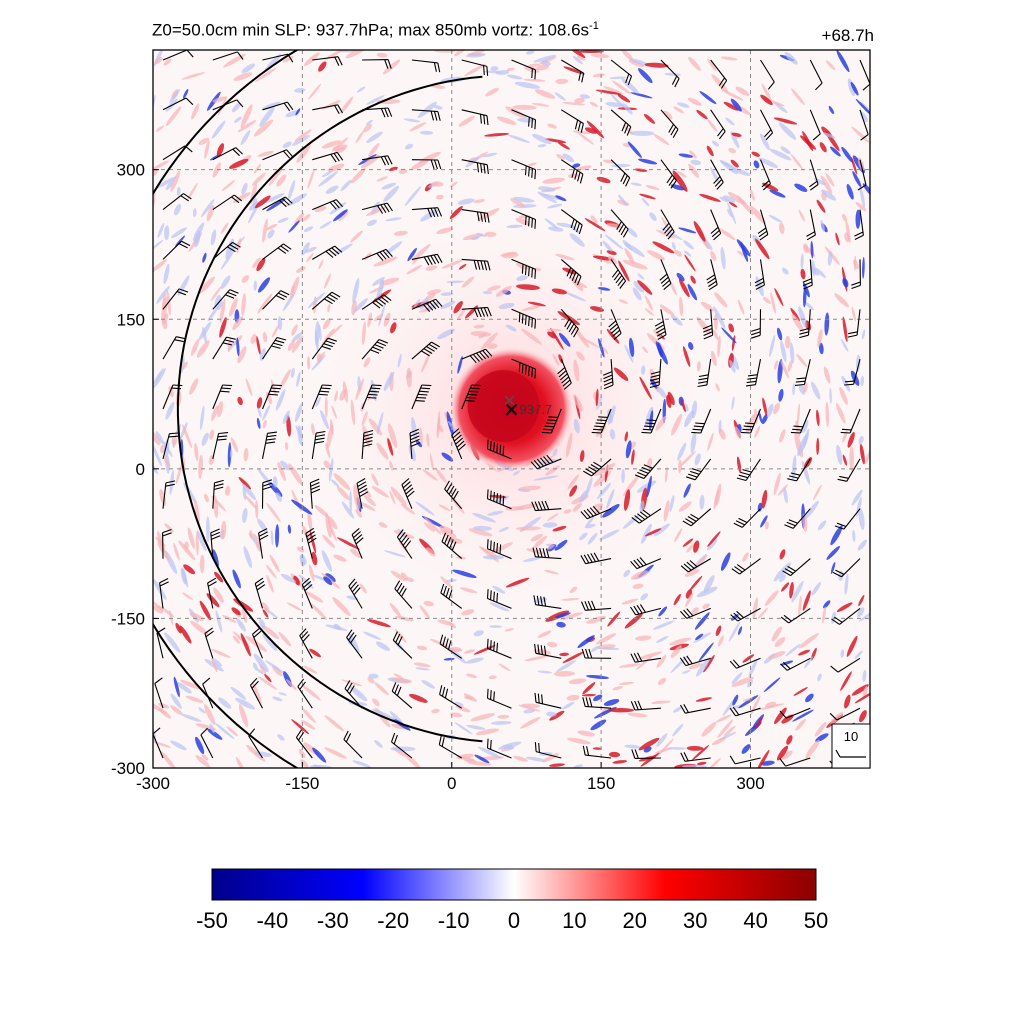 This screenshot has height=1024, width=1024. Describe the element at coordinates (755, 920) in the screenshot. I see `colorbar-tick-label: 40` at that location.